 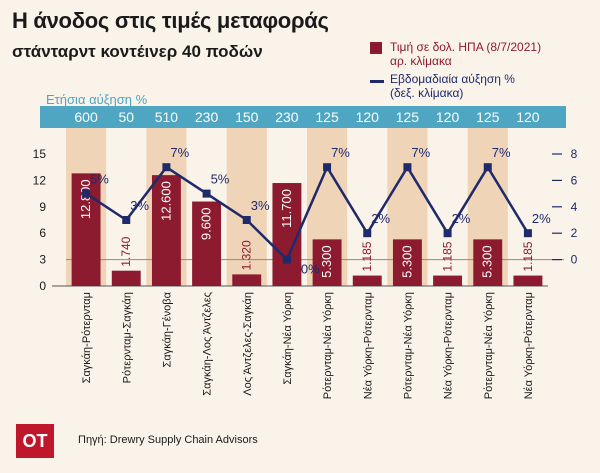 I want to click on category-label: Σαγκάη-Ρότερνταμ, so click(x=87, y=337).